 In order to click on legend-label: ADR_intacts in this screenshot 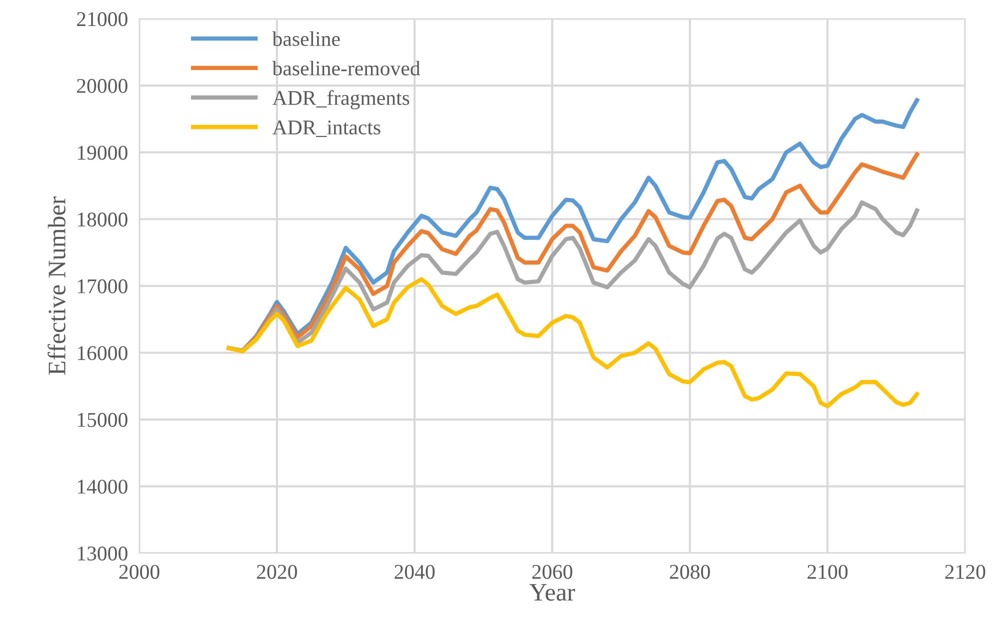, I will do `click(326, 128)`.